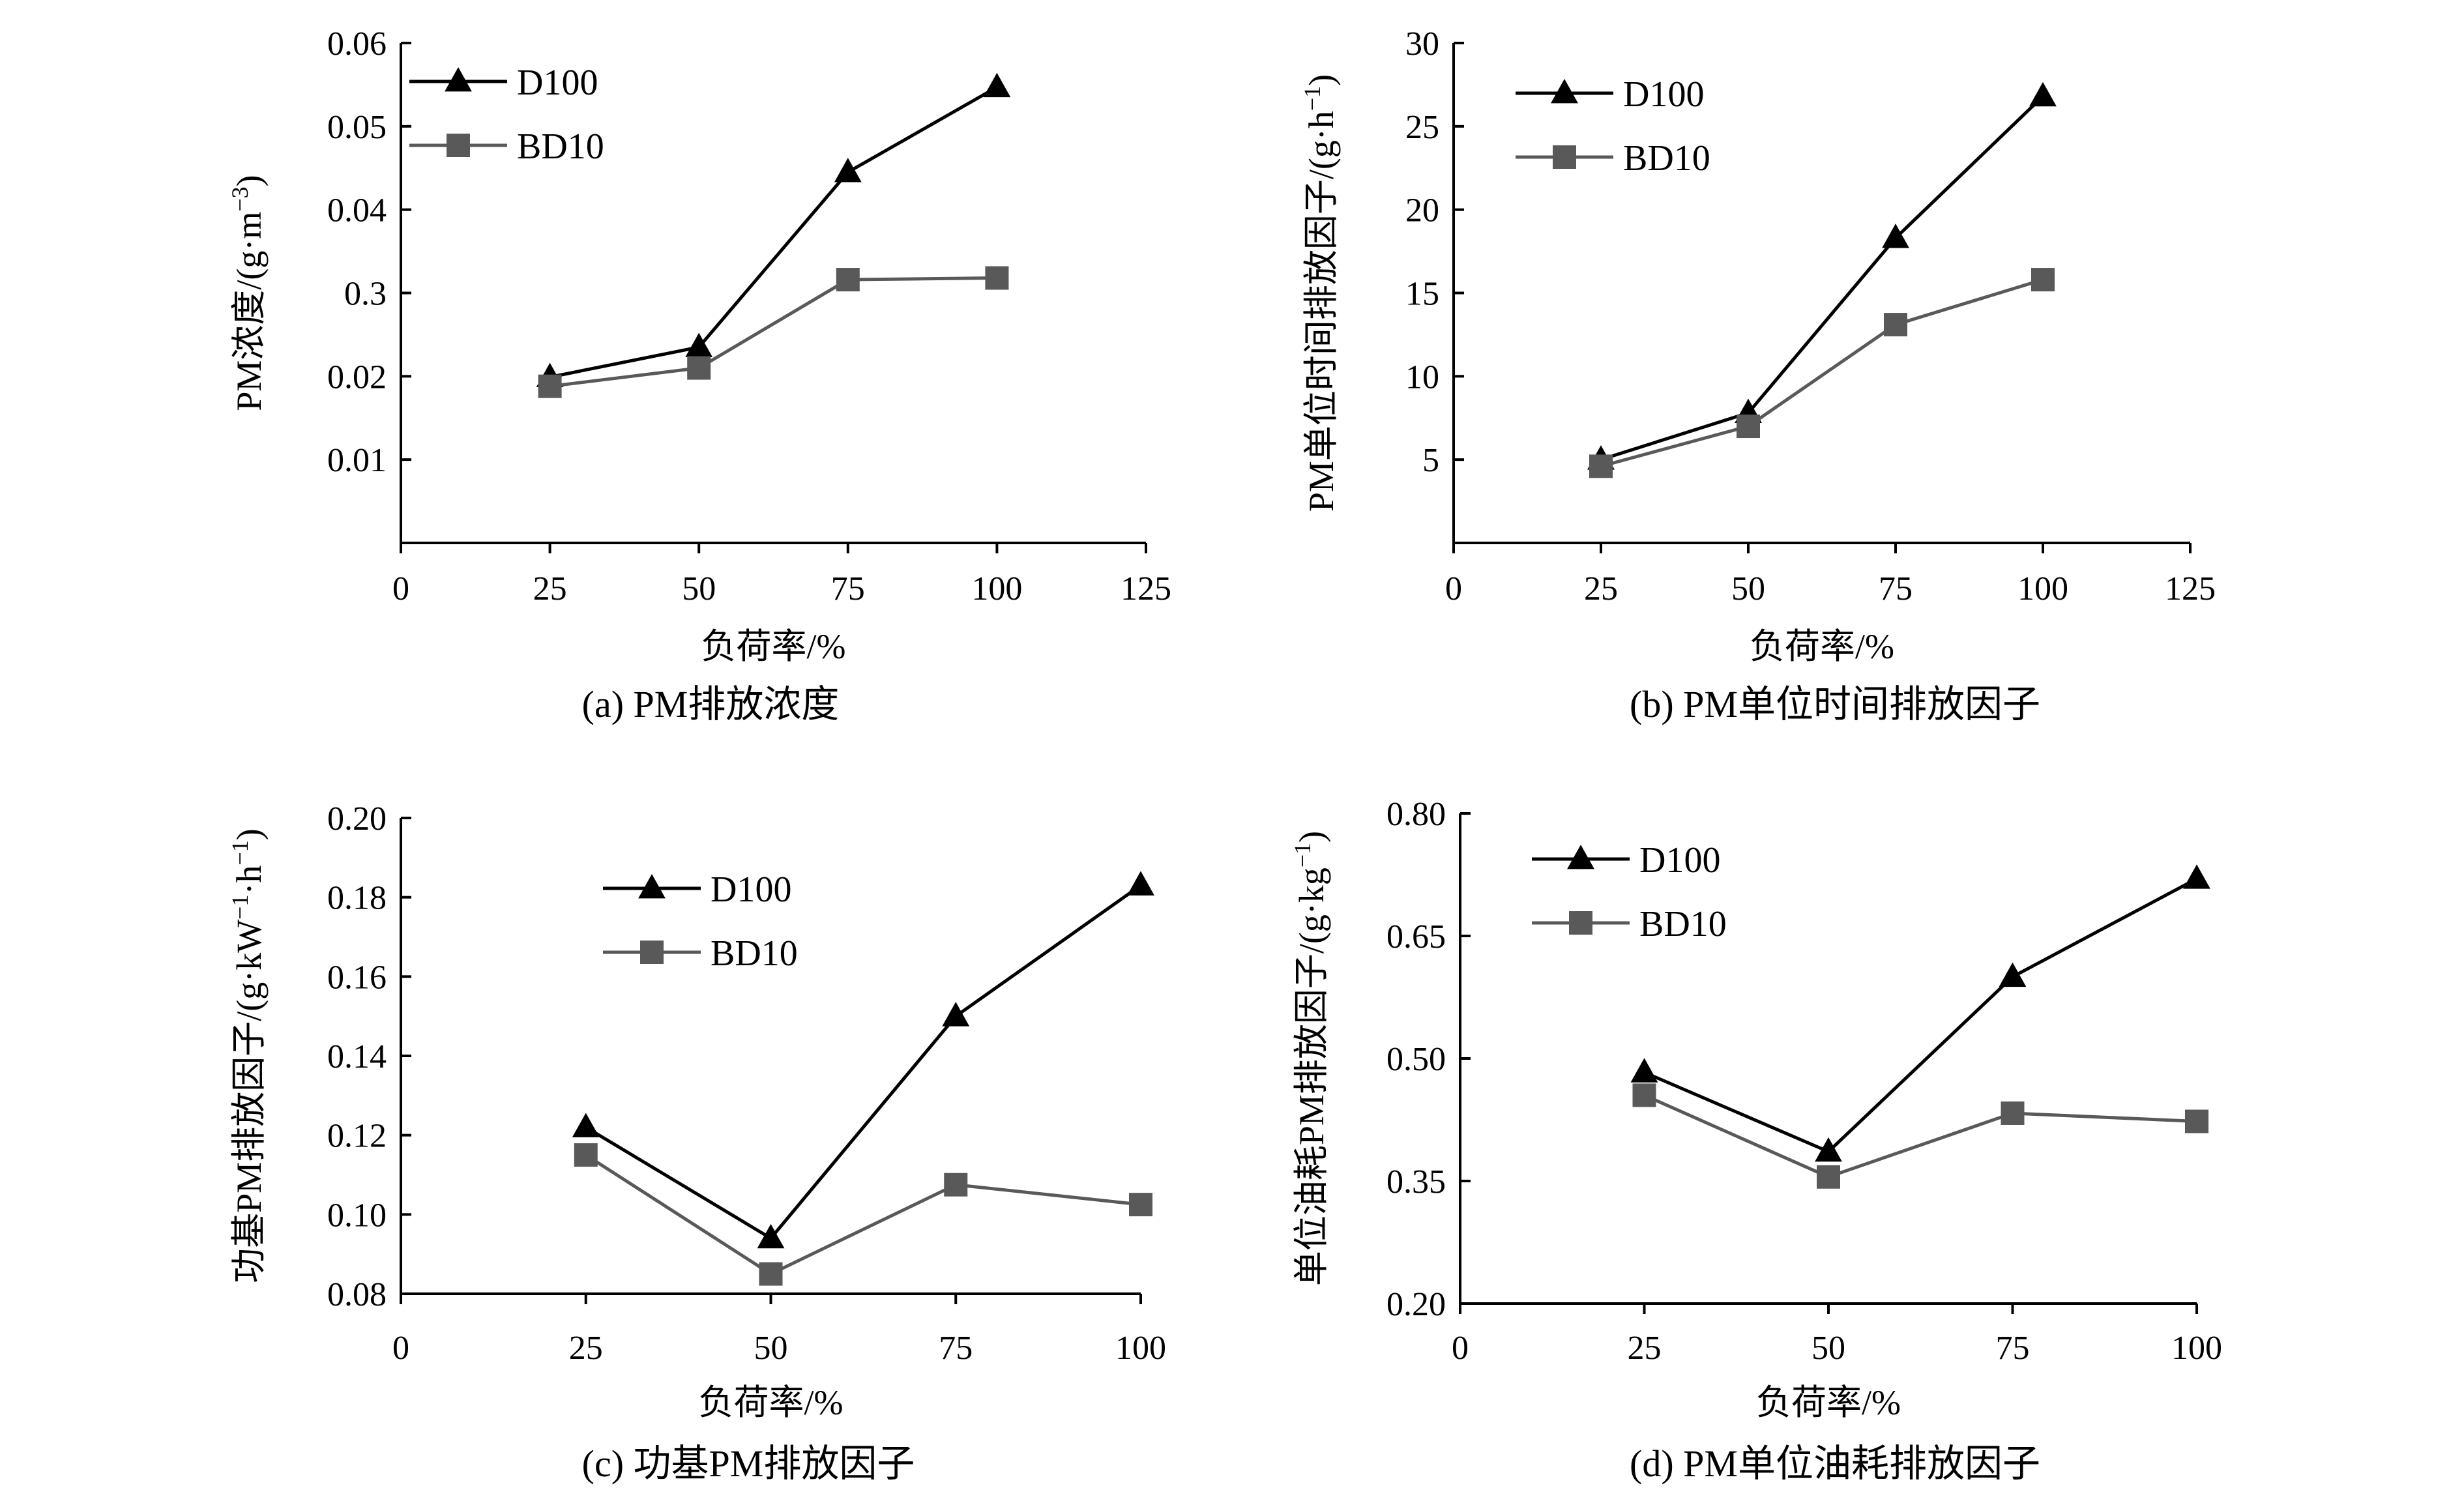 Image resolution: width=2464 pixels, height=1488 pixels. What do you see at coordinates (1835, 1463) in the screenshot?
I see `chart-caption: (d) PM单位油耗排放因子` at bounding box center [1835, 1463].